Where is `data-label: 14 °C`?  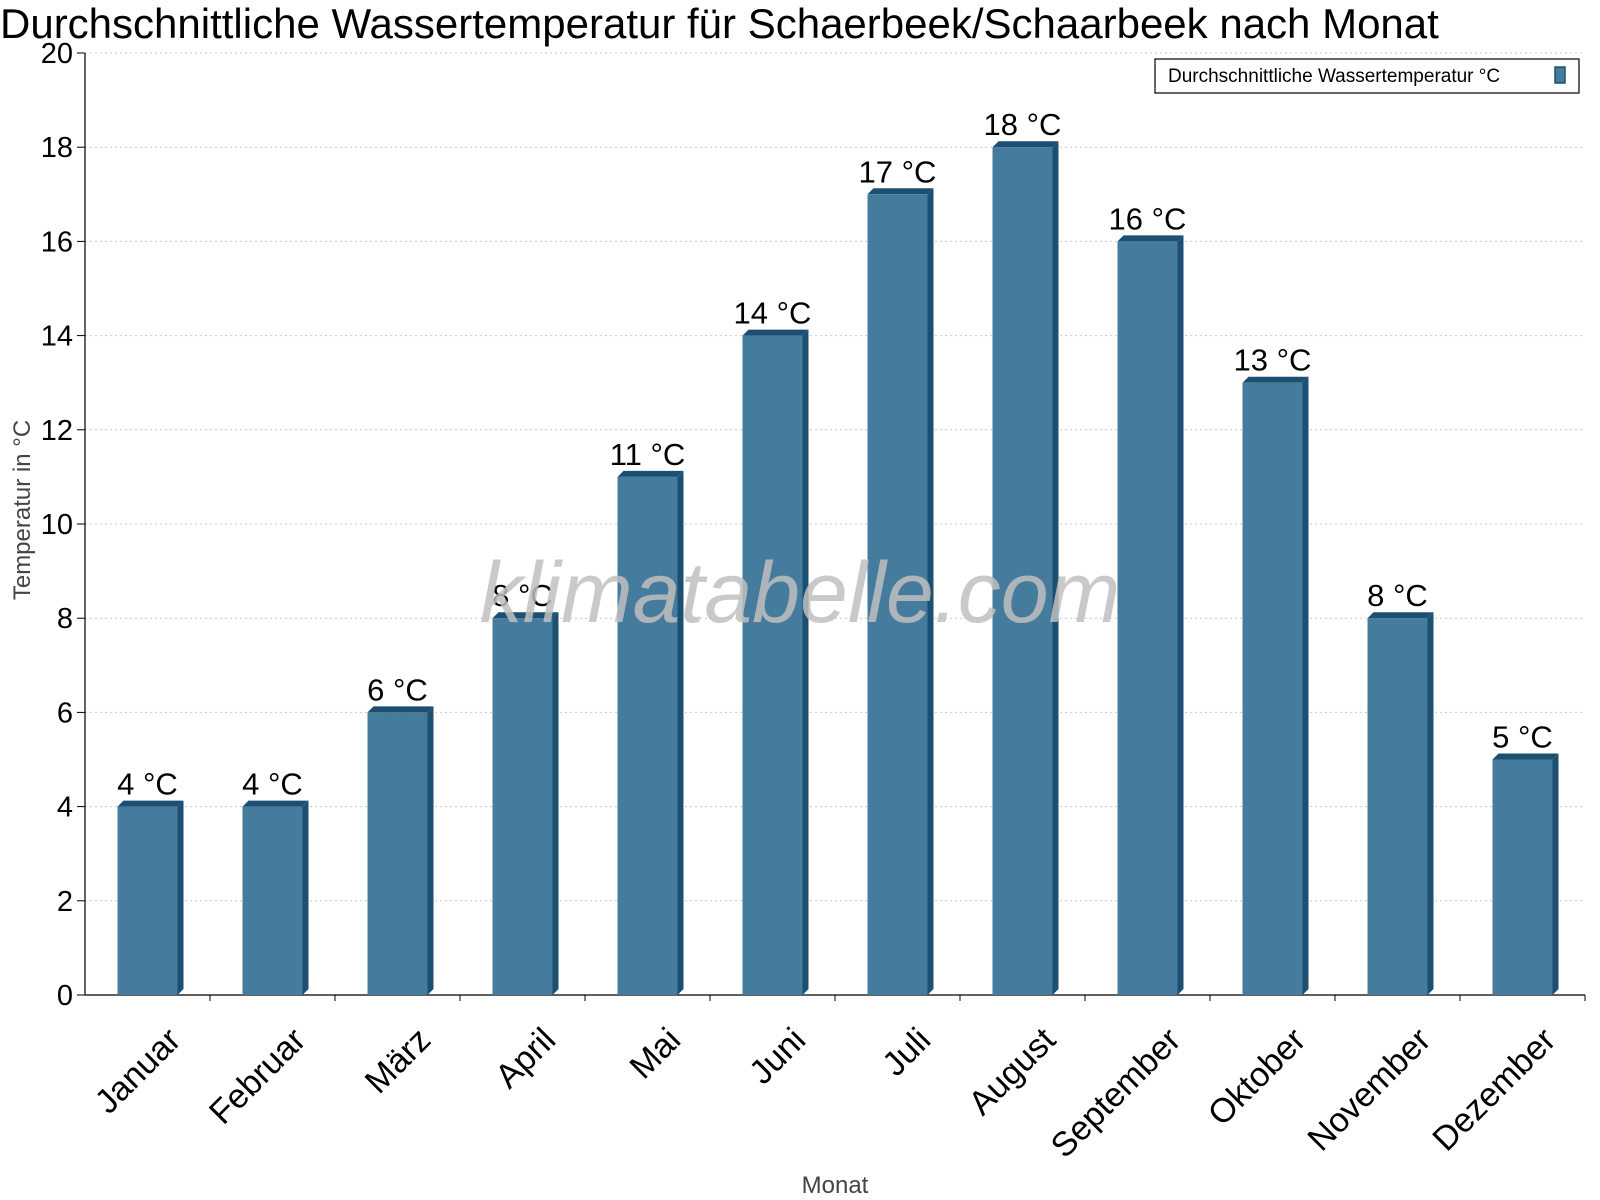 data-label: 14 °C is located at coordinates (773, 313).